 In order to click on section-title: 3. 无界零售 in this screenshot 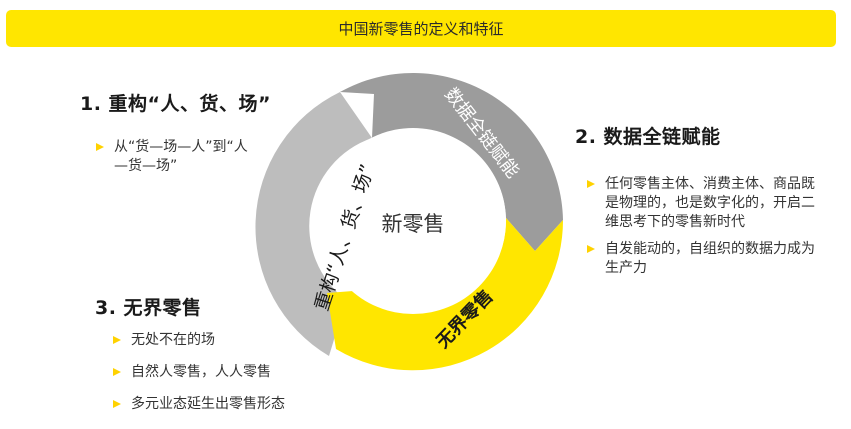, I will do `click(148, 308)`.